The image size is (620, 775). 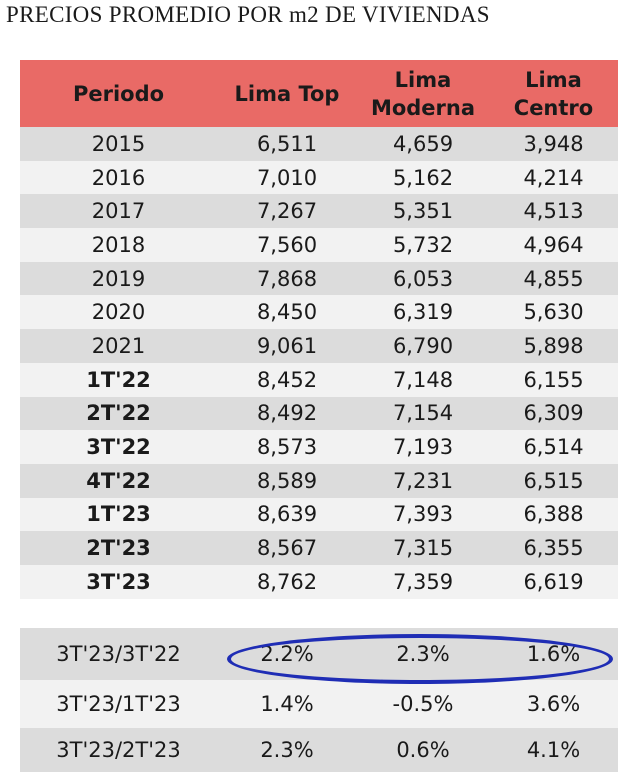 I want to click on cell-lima-top: 8,452, so click(x=287, y=379).